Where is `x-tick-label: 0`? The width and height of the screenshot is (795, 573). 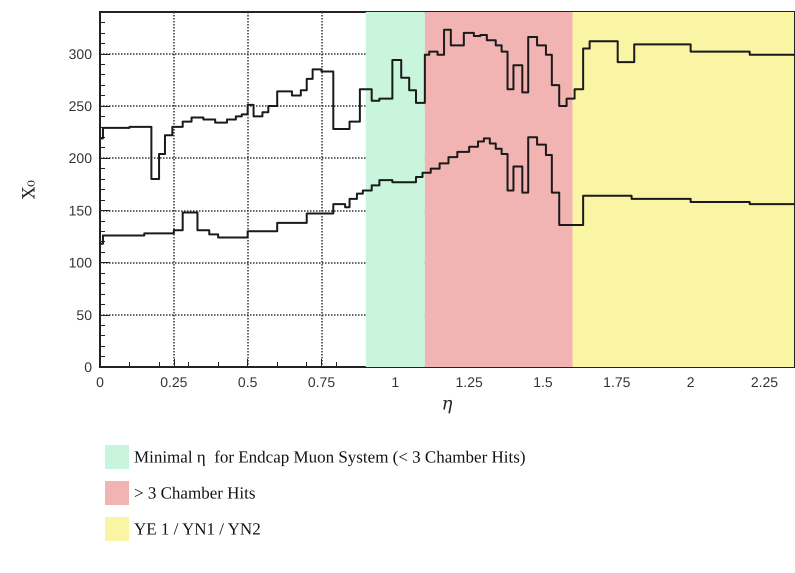 x-tick-label: 0 is located at coordinates (100, 382).